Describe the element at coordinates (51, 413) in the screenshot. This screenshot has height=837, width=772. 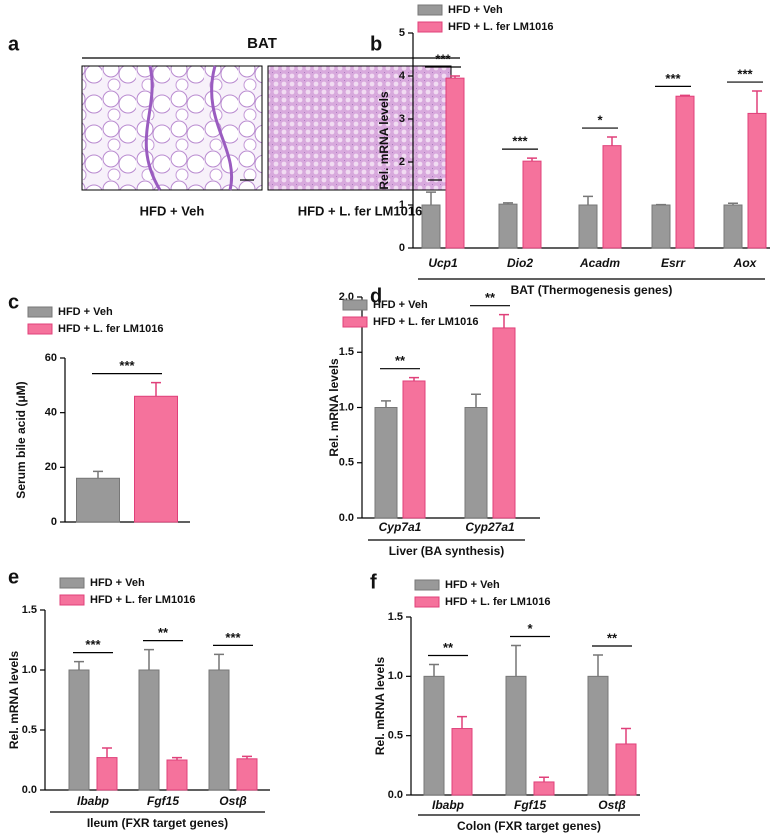
I see `y-tick-label: 40` at that location.